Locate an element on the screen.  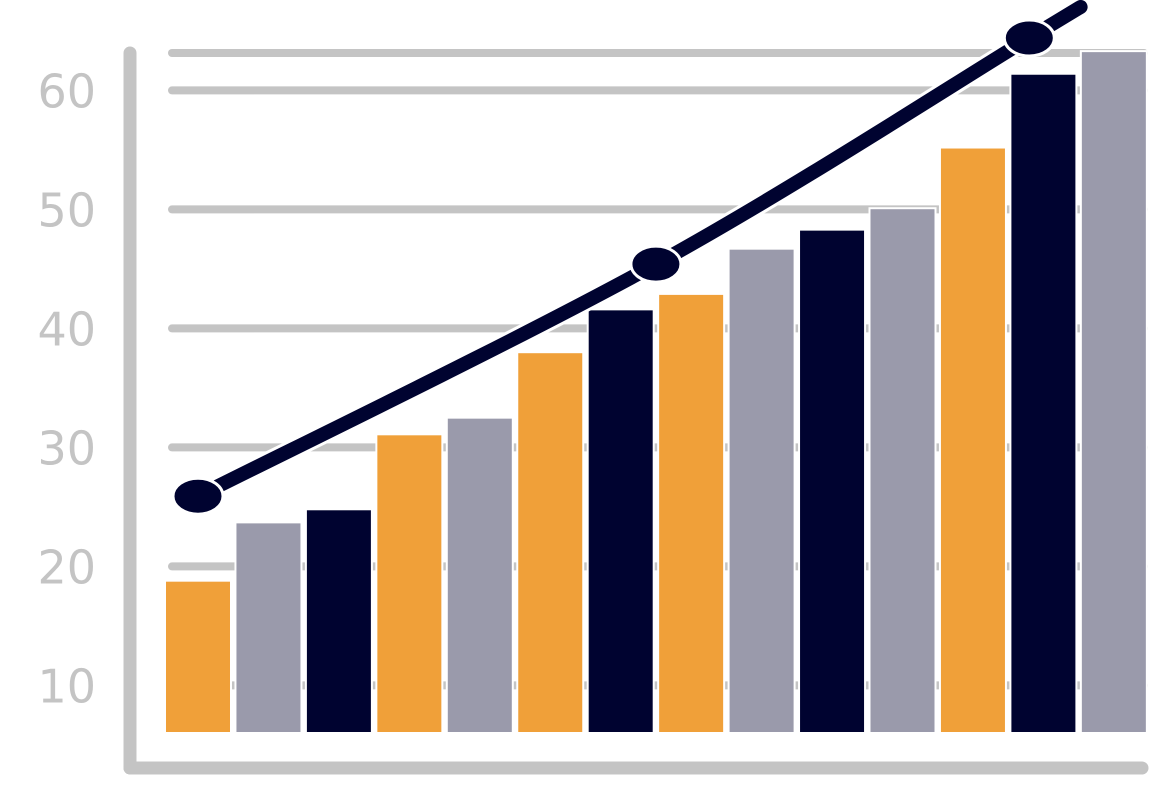
y-tick-label: 20 is located at coordinates (66, 567).